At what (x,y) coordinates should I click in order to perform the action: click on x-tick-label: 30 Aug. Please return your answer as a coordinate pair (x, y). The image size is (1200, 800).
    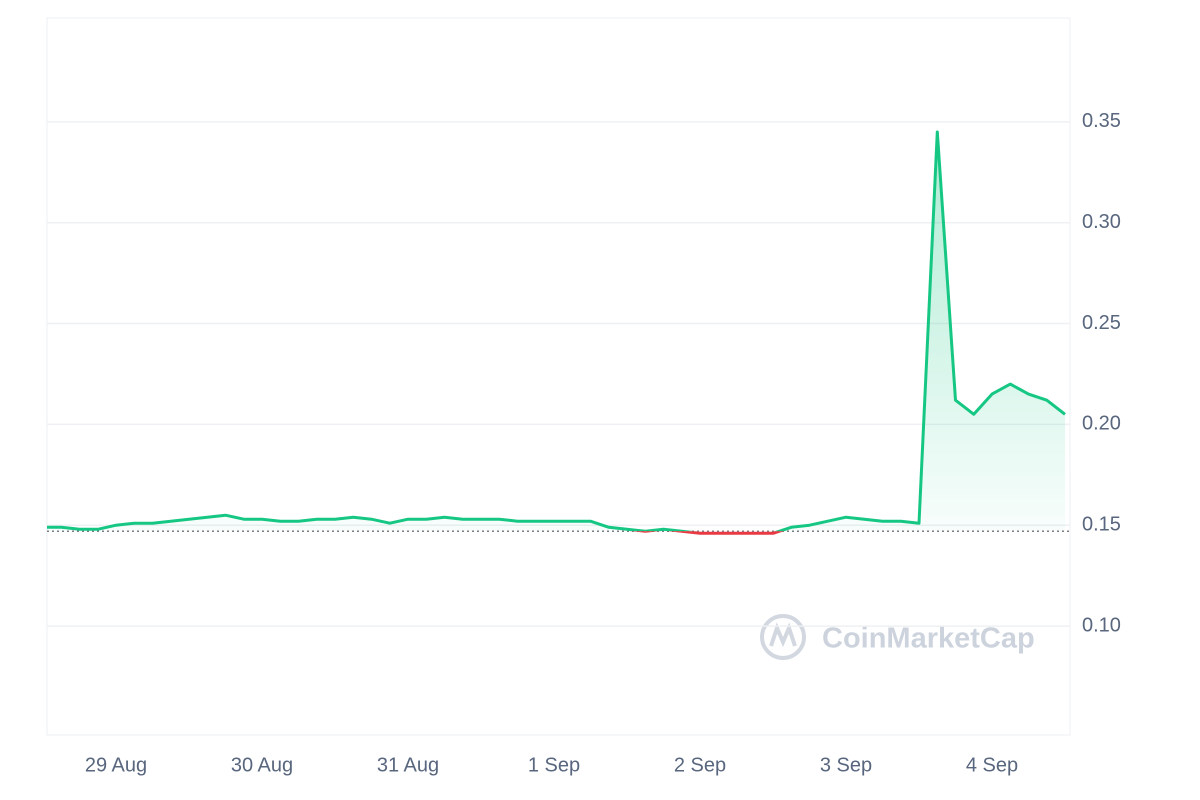
    Looking at the image, I should click on (262, 765).